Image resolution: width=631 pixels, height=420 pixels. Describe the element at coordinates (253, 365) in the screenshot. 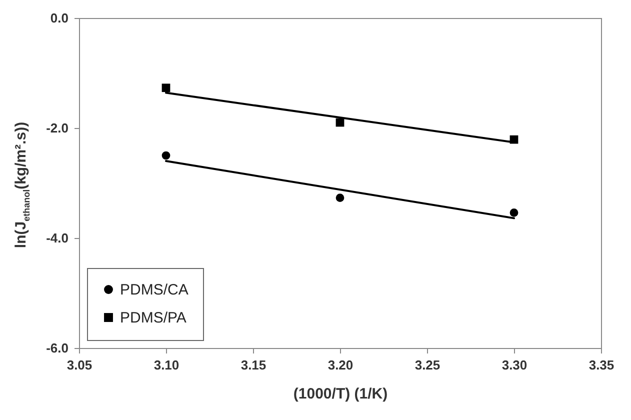

I see `x-tick-label: 3.15` at that location.